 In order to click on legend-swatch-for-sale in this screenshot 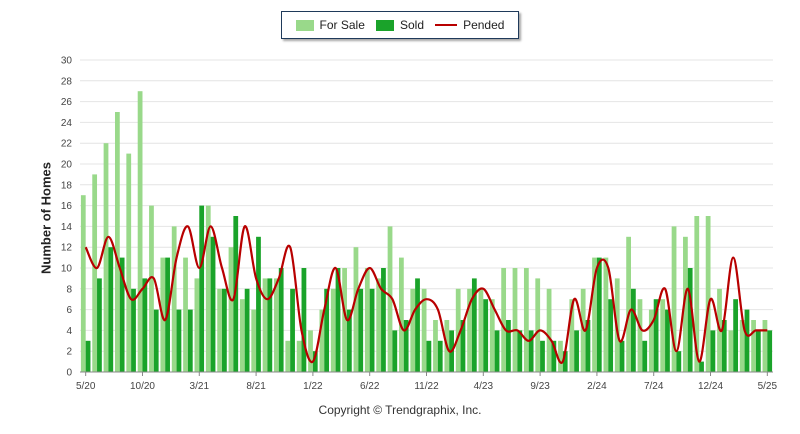, I will do `click(304, 25)`.